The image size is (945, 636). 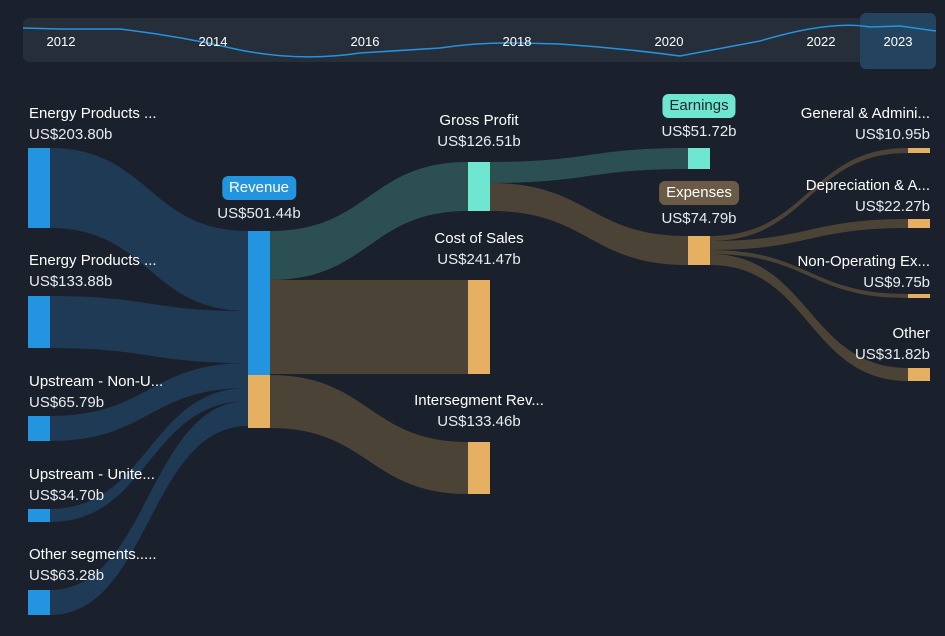 I want to click on node-label-depreciation: Depreciation & A... US$22.27b, so click(x=867, y=196).